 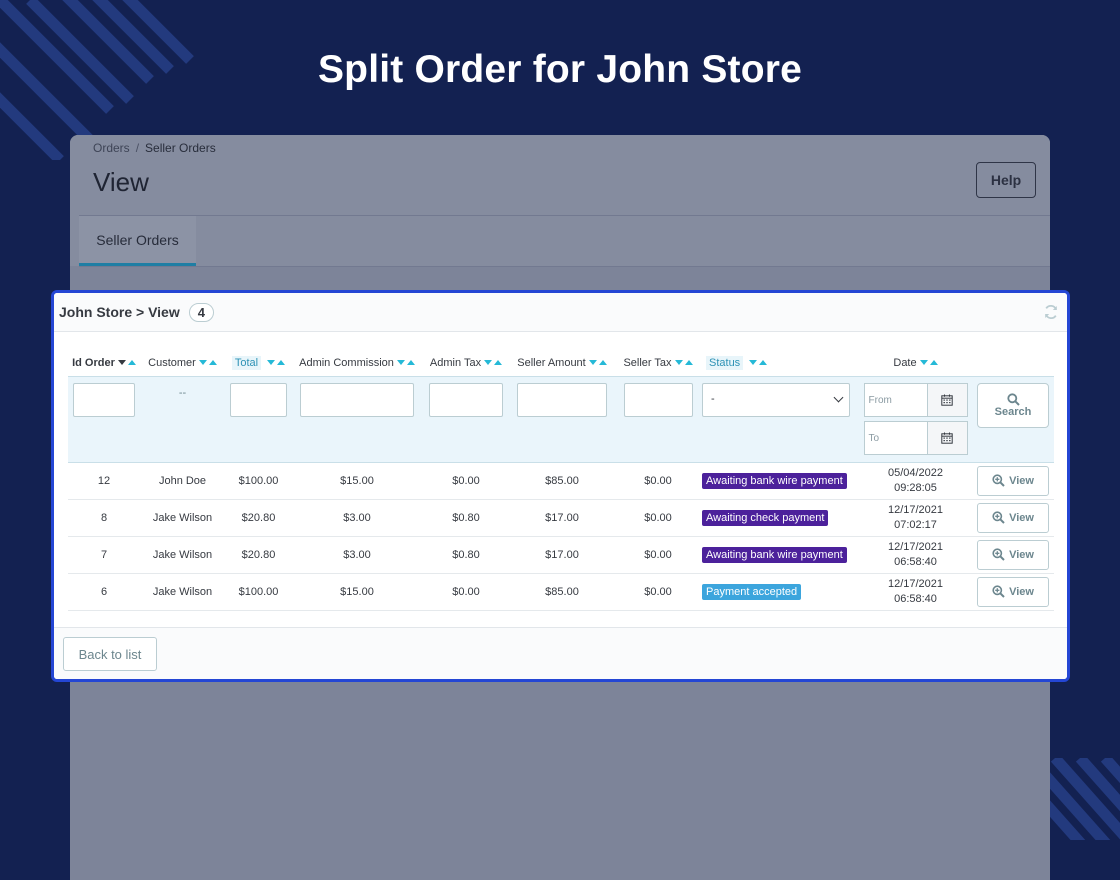 I want to click on filter-admin-tax-input, so click(x=466, y=399).